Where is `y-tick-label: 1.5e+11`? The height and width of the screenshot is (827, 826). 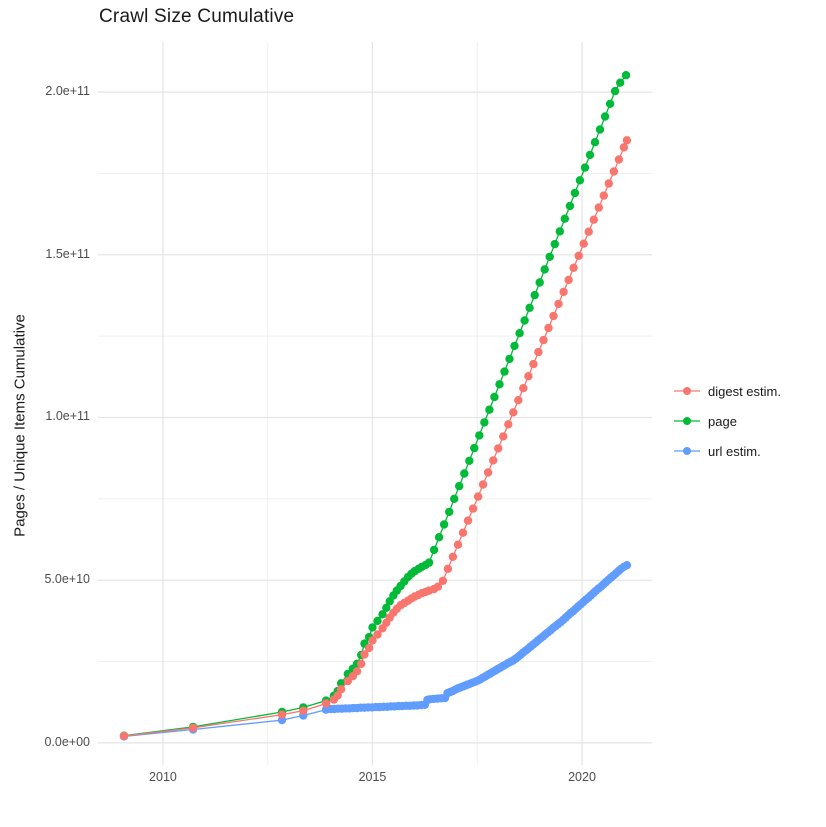 y-tick-label: 1.5e+11 is located at coordinates (67, 253).